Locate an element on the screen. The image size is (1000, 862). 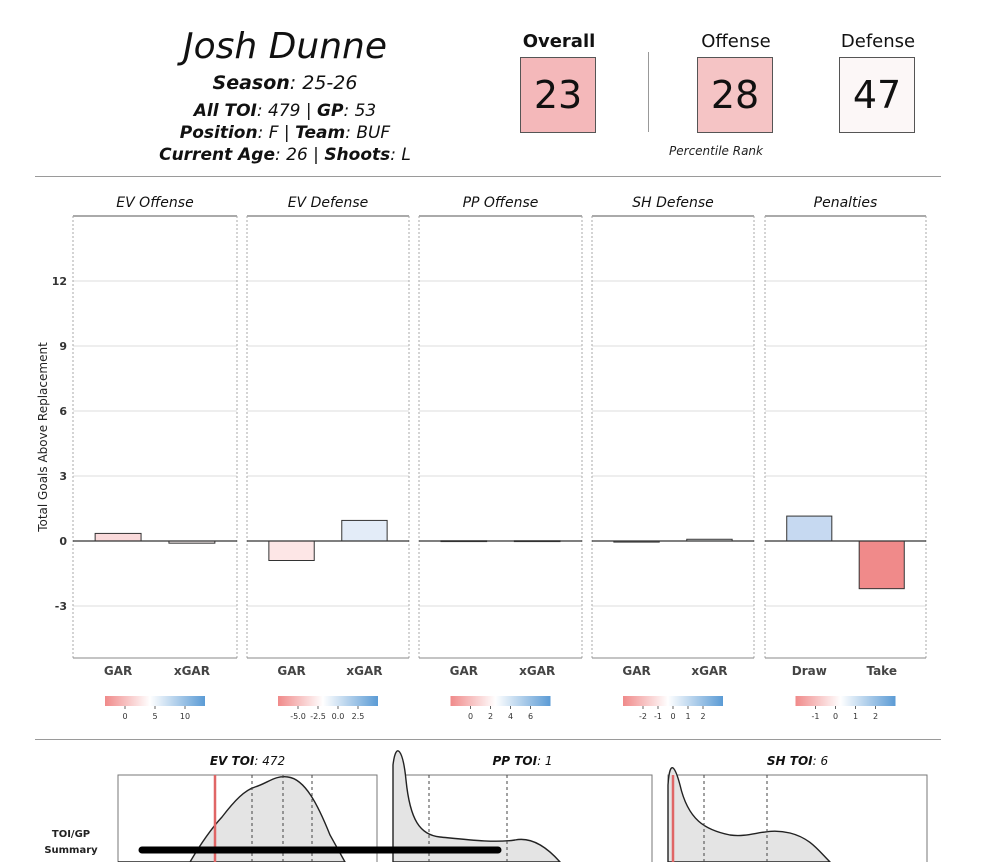
season-label: Season is located at coordinates (251, 83).